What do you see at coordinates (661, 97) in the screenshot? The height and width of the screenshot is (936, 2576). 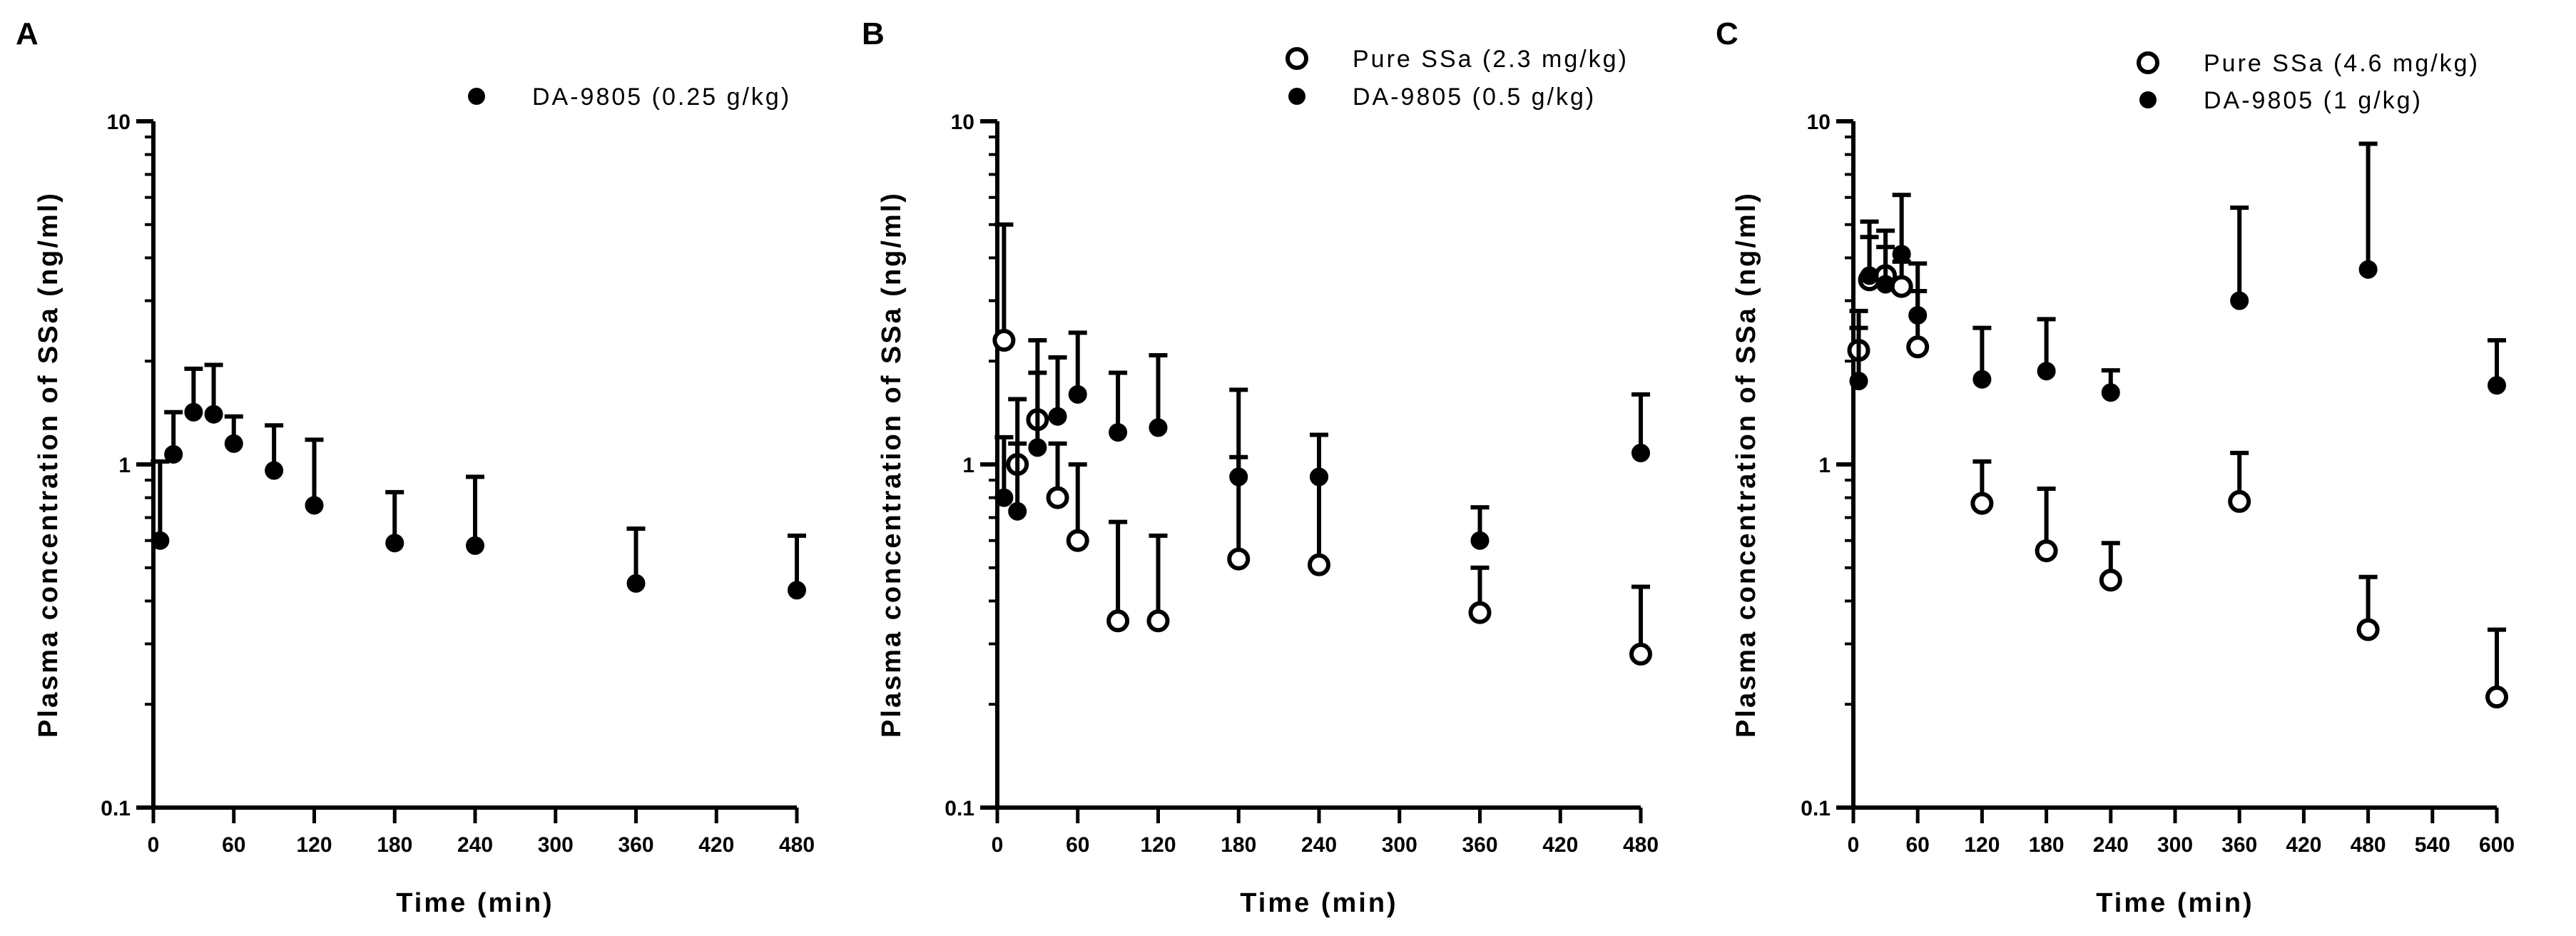 I see `legend-label: DA-9805 (0.25 g/kg)` at bounding box center [661, 97].